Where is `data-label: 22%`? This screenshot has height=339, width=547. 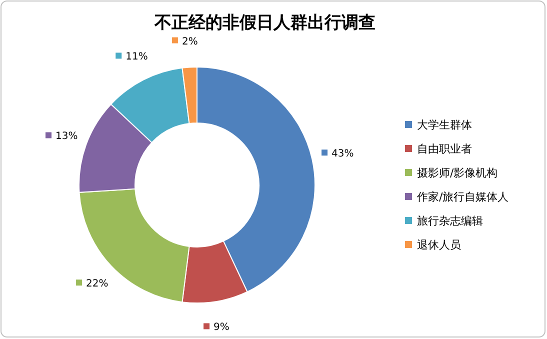
data-label: 22% is located at coordinates (97, 284).